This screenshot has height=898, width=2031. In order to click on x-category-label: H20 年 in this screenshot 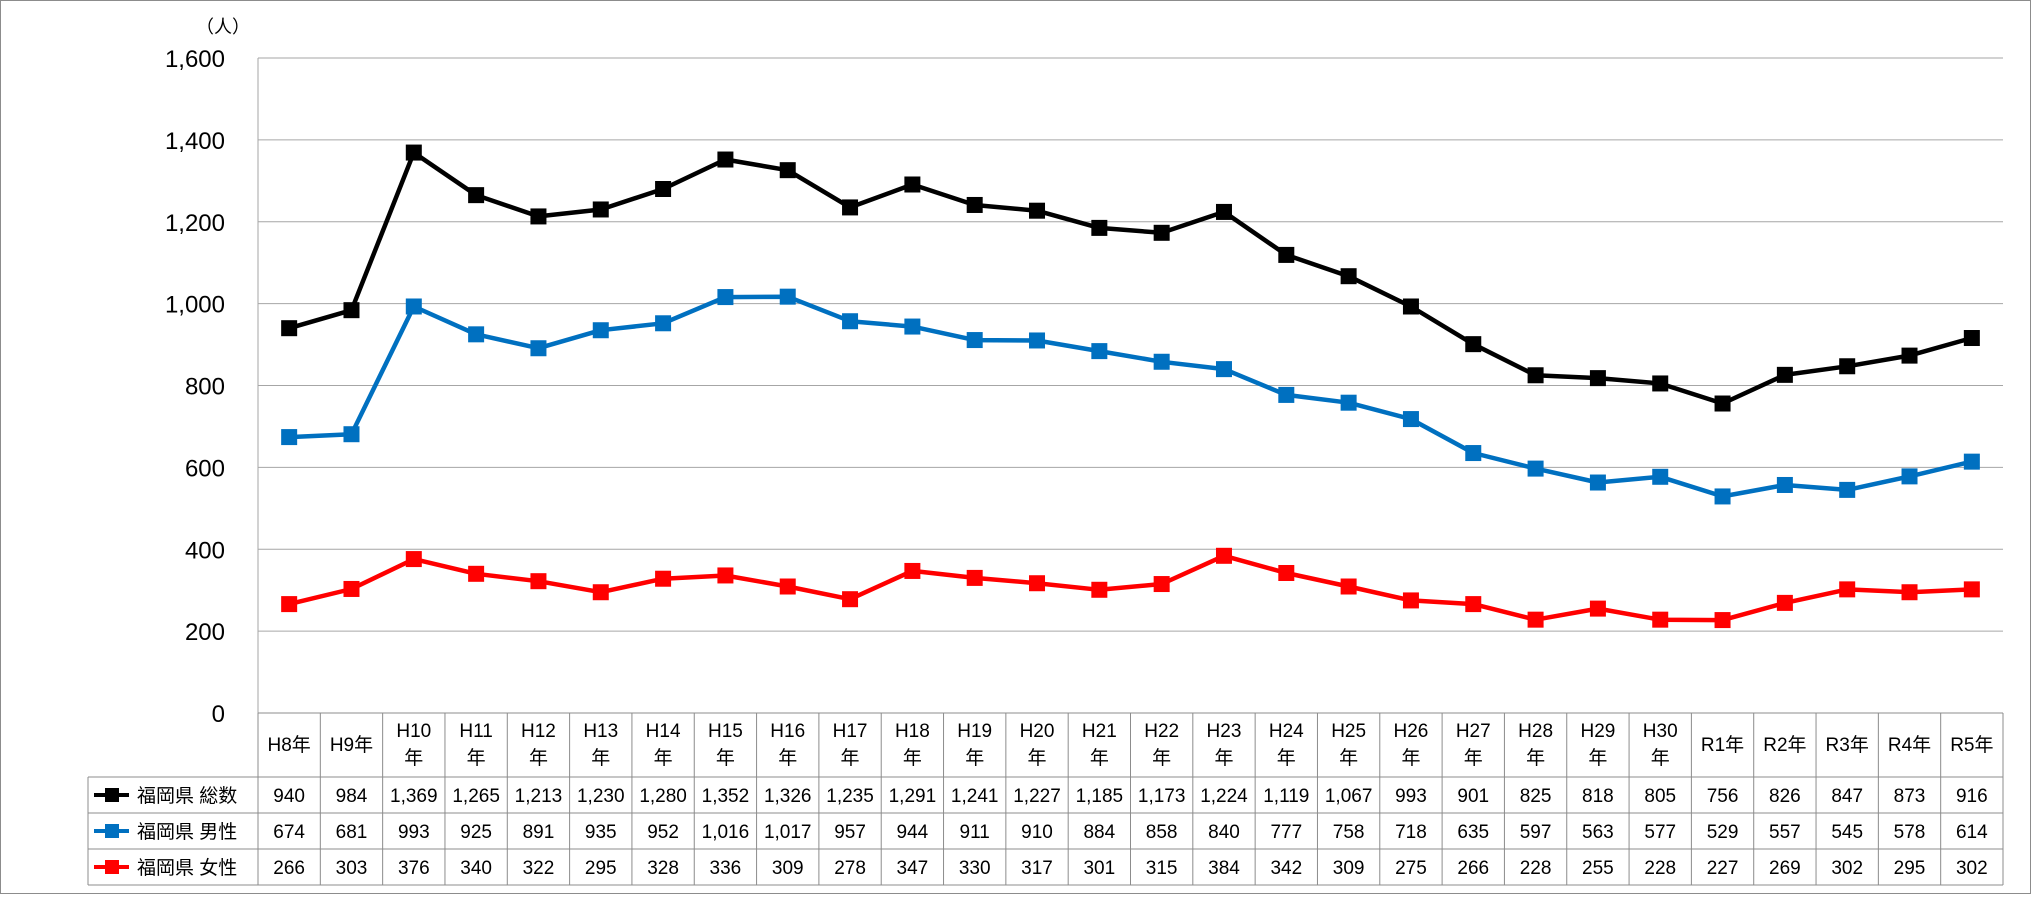, I will do `click(1037, 745)`.